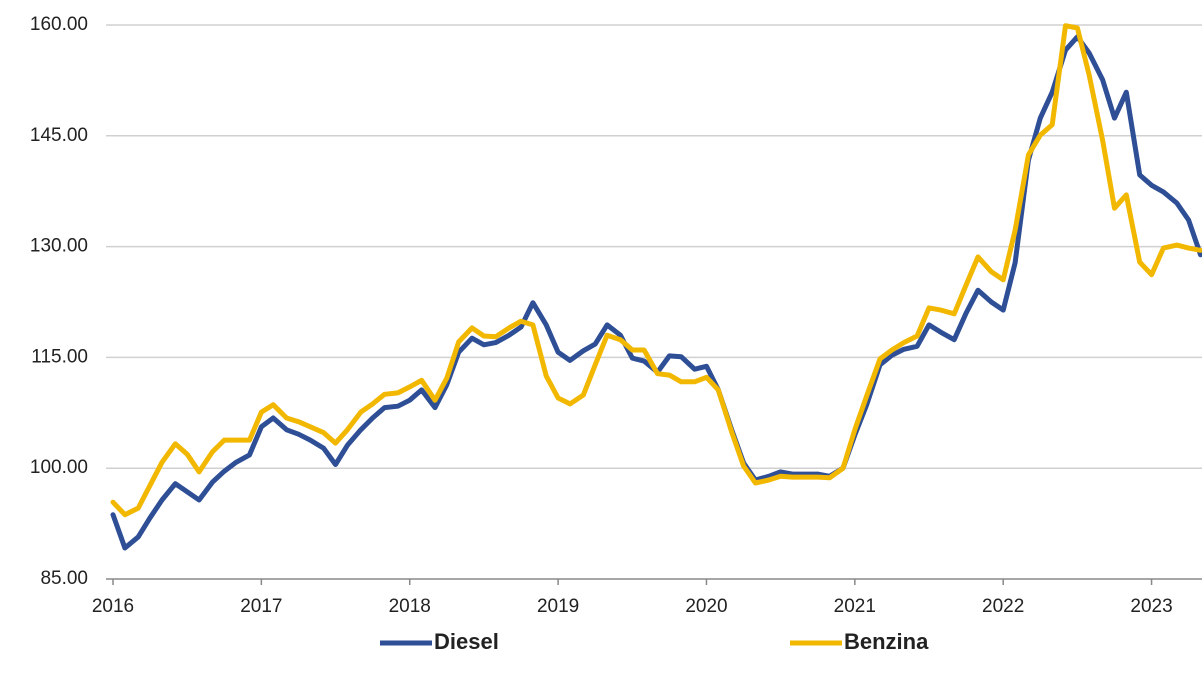 Image resolution: width=1202 pixels, height=681 pixels. Describe the element at coordinates (558, 606) in the screenshot. I see `x-tick-label: 2019` at that location.